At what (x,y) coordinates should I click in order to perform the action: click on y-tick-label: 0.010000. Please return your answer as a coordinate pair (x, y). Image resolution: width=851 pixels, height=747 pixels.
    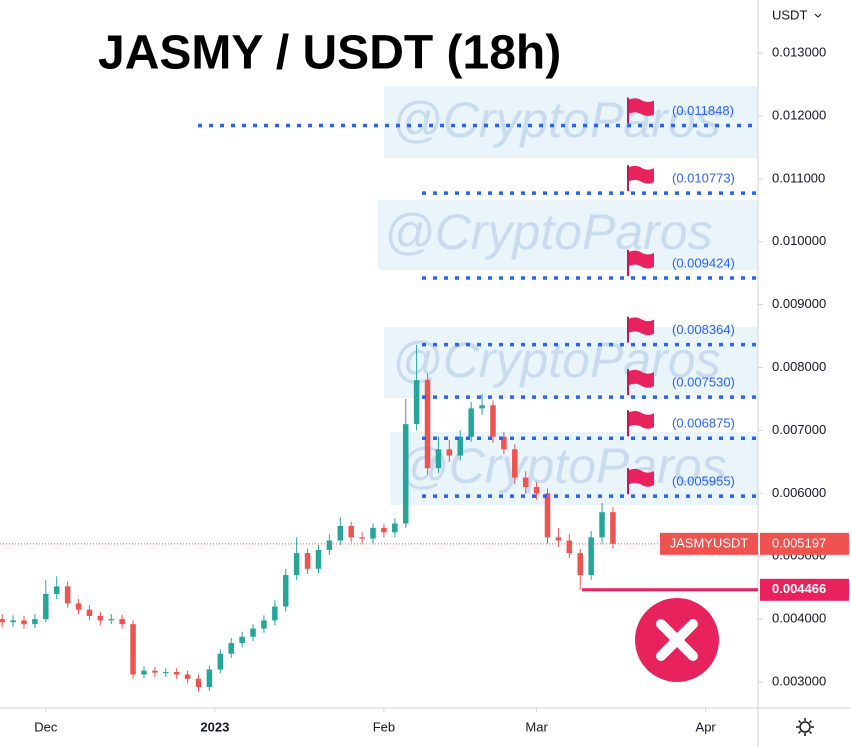
    Looking at the image, I should click on (799, 240).